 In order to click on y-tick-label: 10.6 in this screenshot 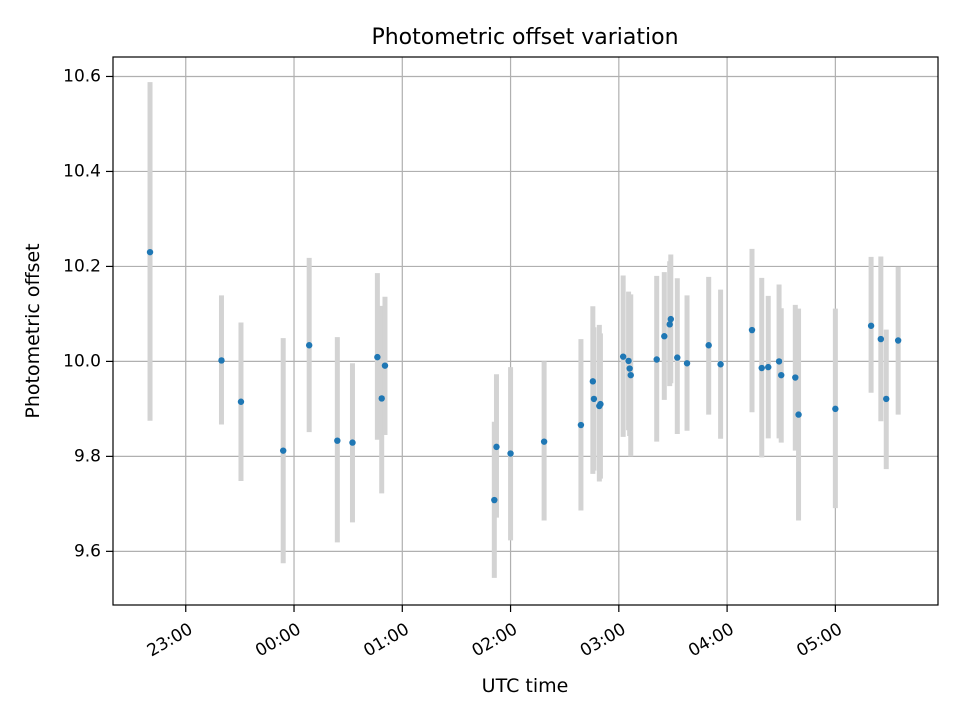, I will do `click(82, 76)`.